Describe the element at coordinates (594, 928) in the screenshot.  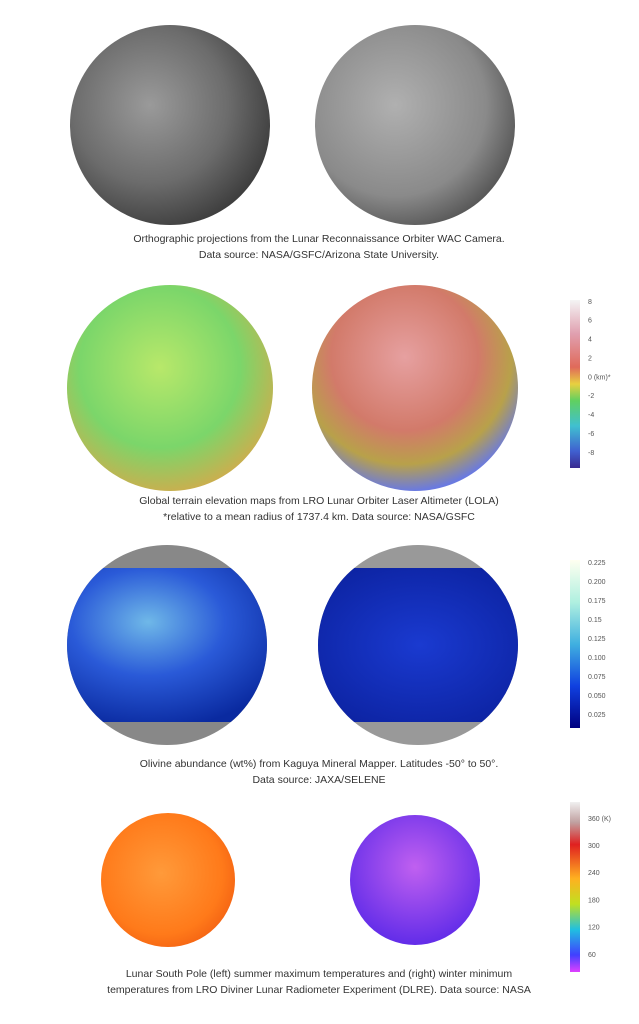
I see `colorbar-label: 120` at that location.